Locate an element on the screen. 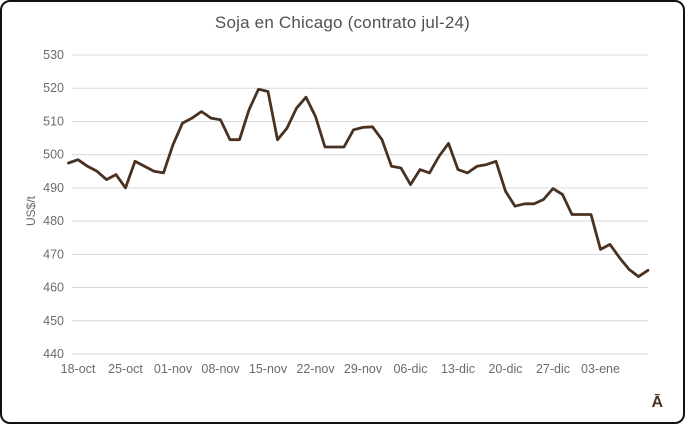 The height and width of the screenshot is (424, 685). watermark-glyph: Ā is located at coordinates (657, 402).